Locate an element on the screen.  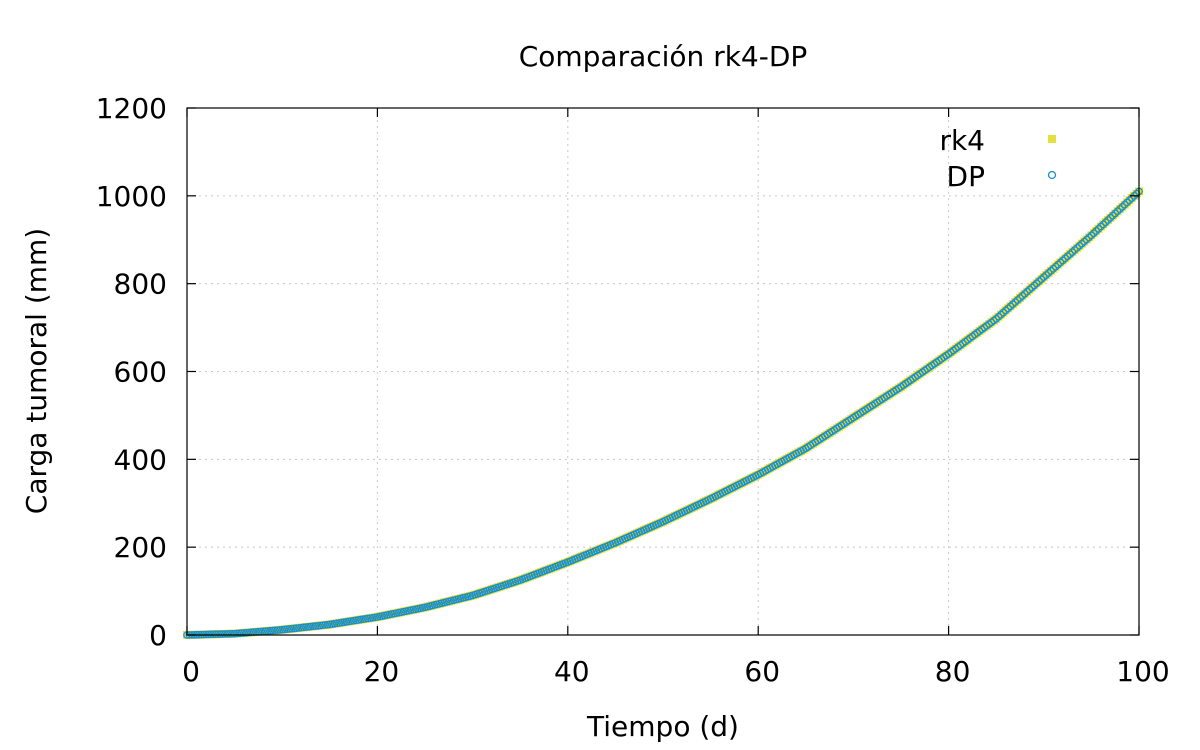
y-tick-label: 1000 is located at coordinates (131, 196).